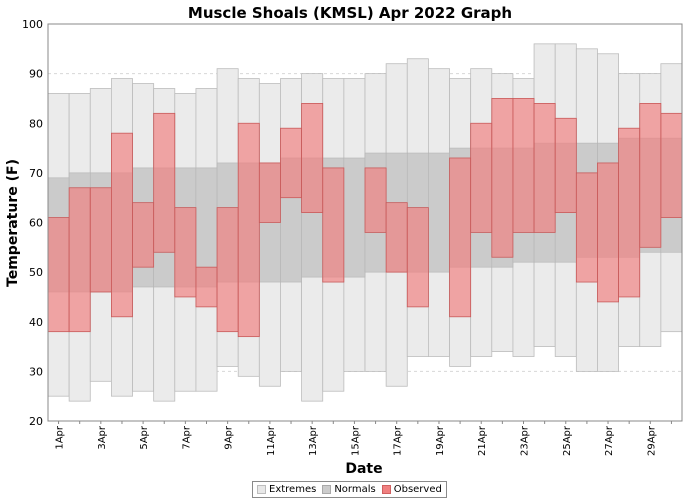  I want to click on x-tick-label: 23Apr, so click(525, 440).